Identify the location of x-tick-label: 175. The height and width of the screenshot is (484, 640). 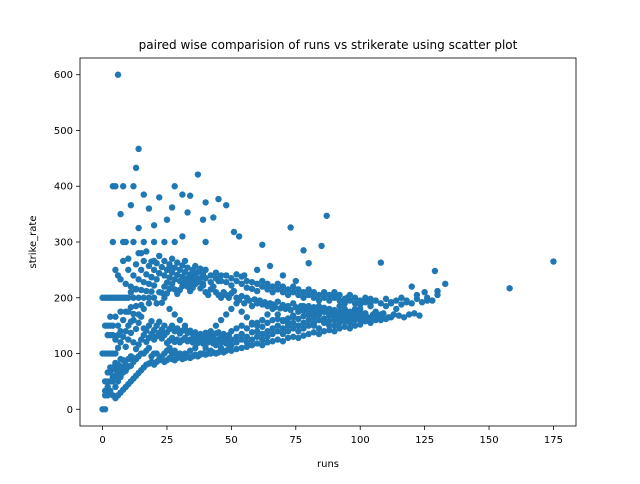
(553, 440).